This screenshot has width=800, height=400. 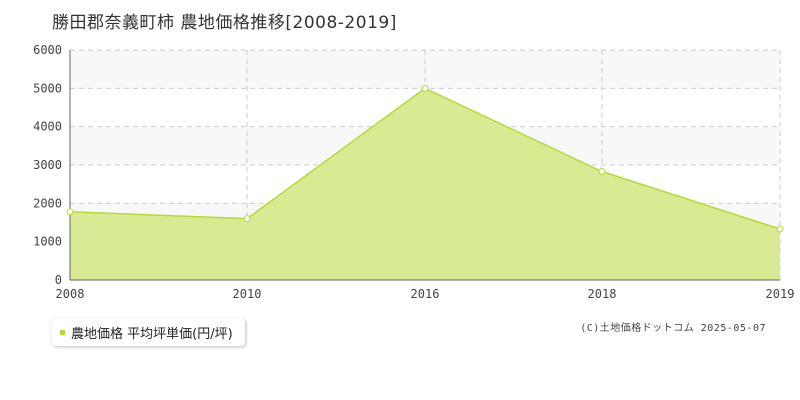 What do you see at coordinates (62, 332) in the screenshot?
I see `legend-swatch` at bounding box center [62, 332].